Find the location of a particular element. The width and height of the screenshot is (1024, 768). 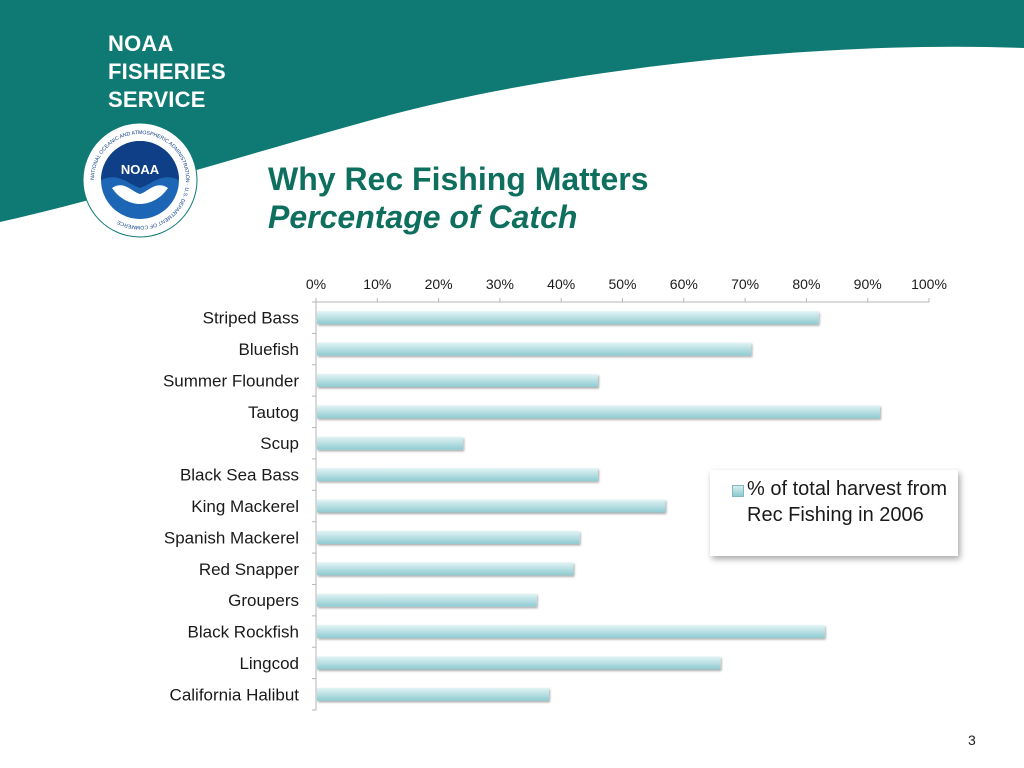

x-tick-label: 0% is located at coordinates (316, 284).